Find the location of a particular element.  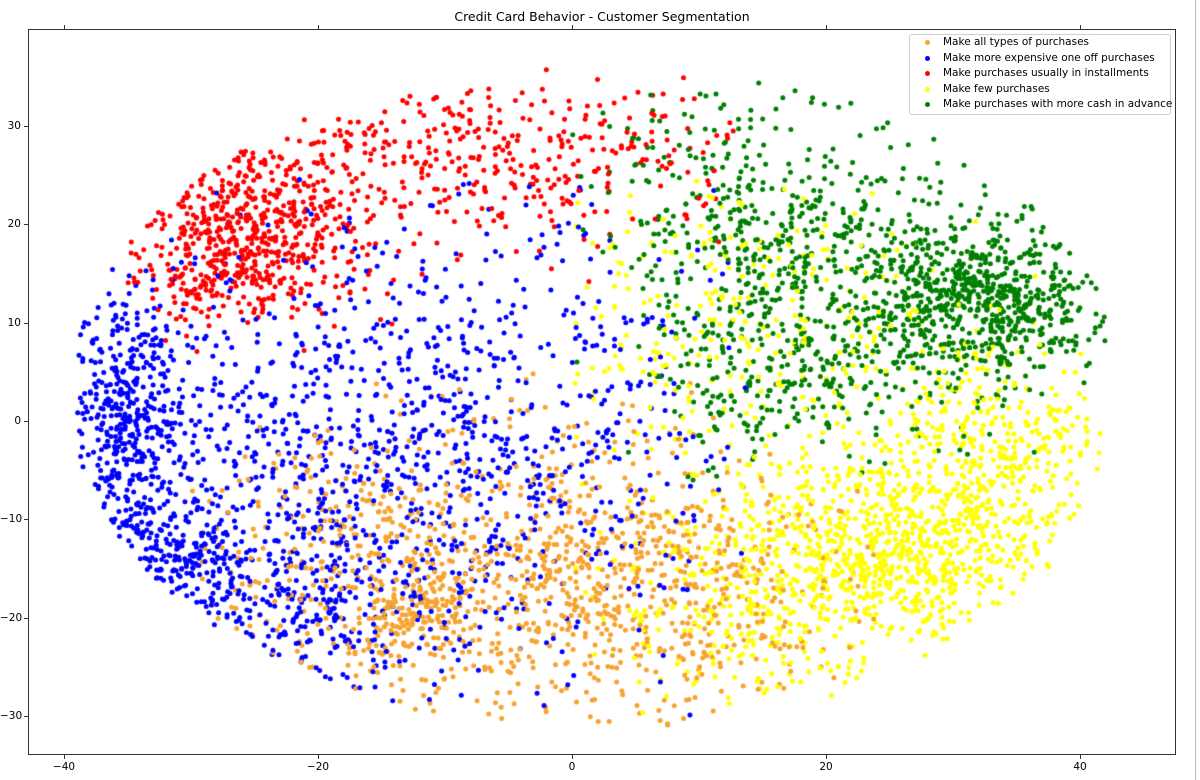

x-tick-label: 40 is located at coordinates (1080, 767).